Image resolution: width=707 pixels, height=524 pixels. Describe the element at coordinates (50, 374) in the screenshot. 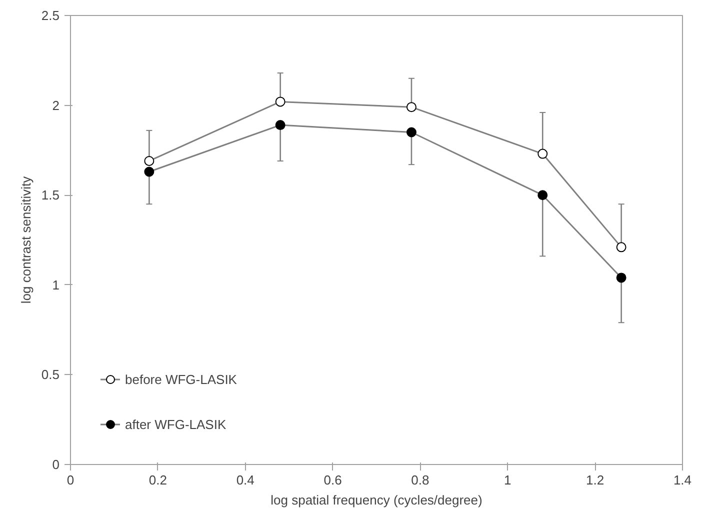

I see `y-tick-label: 0.5` at that location.